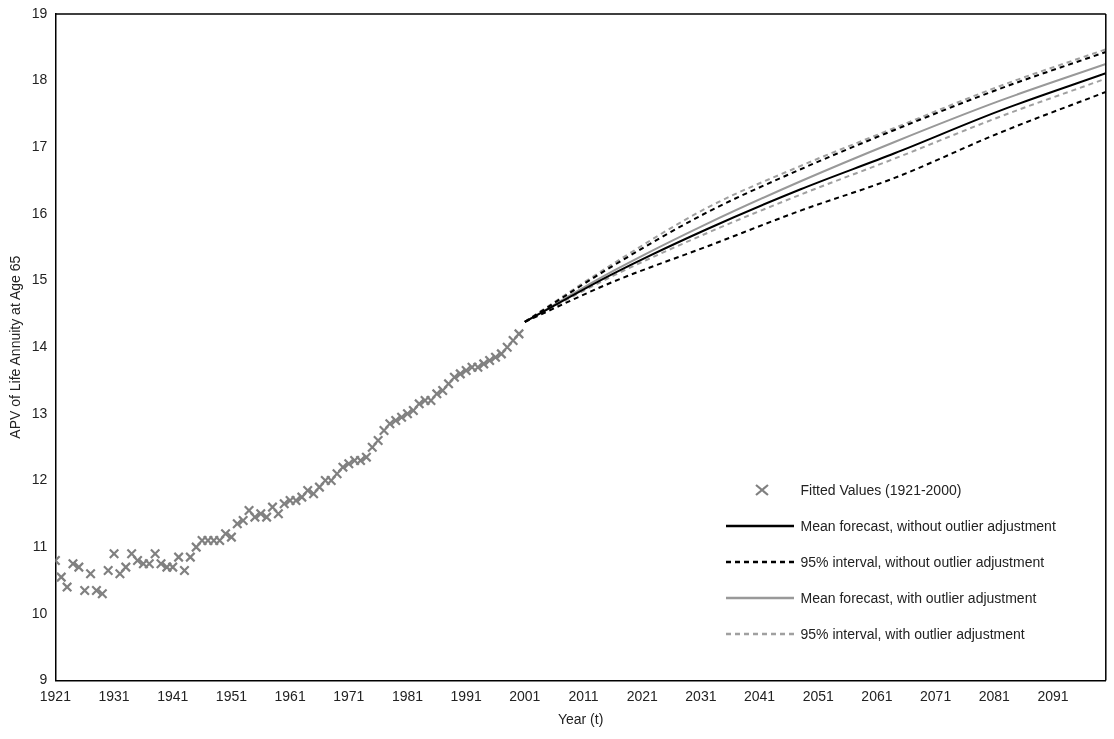  Describe the element at coordinates (39, 79) in the screenshot. I see `y-tick-label: 18` at that location.